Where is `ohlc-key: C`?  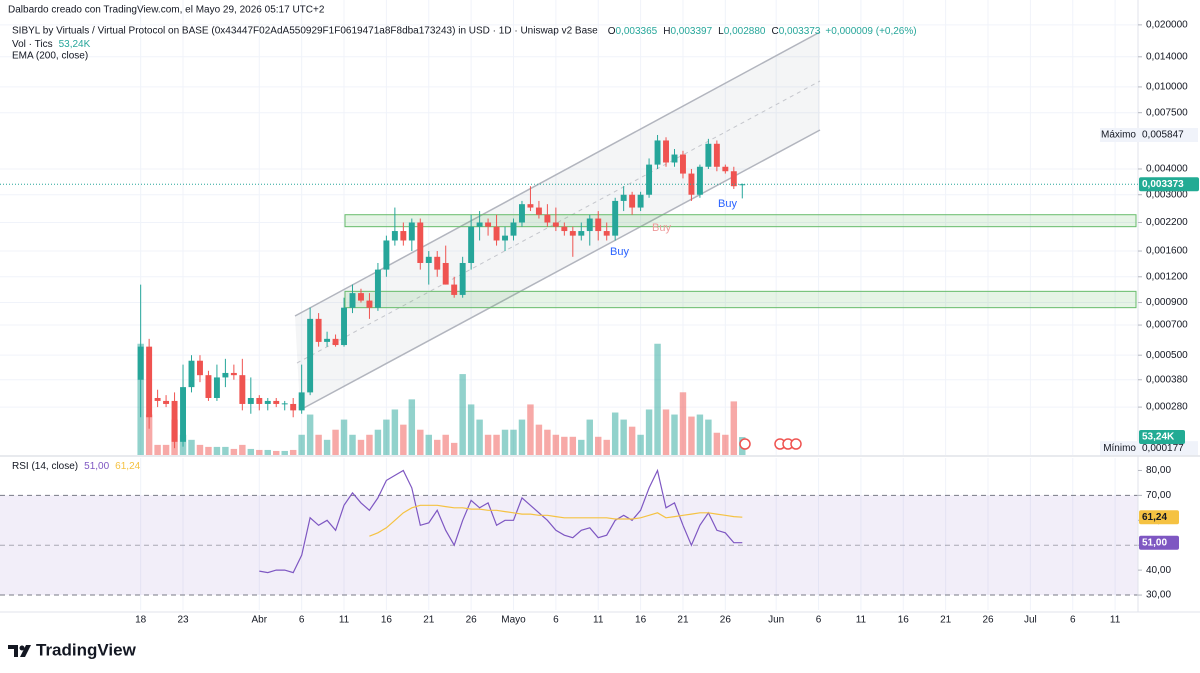
ohlc-key: C is located at coordinates (774, 31).